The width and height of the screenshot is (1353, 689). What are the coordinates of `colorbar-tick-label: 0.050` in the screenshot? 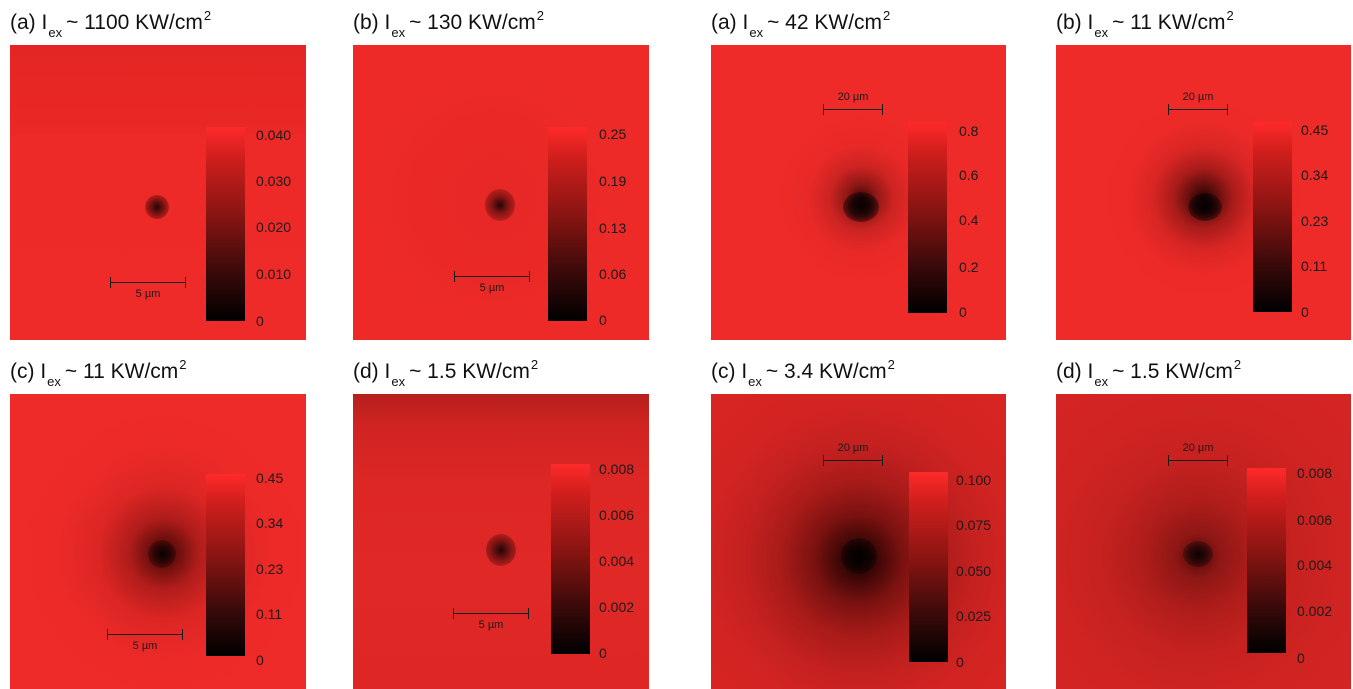 It's located at (974, 571).